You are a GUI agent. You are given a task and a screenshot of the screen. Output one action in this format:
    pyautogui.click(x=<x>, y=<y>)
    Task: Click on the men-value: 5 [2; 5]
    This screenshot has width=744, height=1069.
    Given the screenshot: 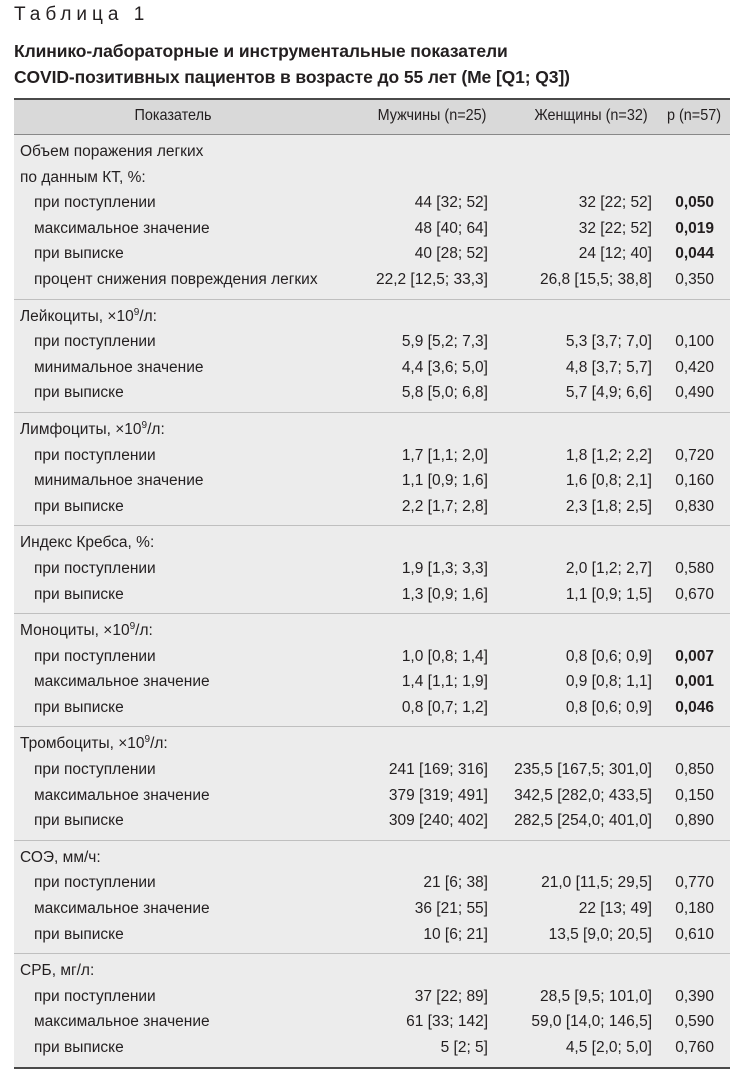 What is the action you would take?
    pyautogui.click(x=464, y=1047)
    